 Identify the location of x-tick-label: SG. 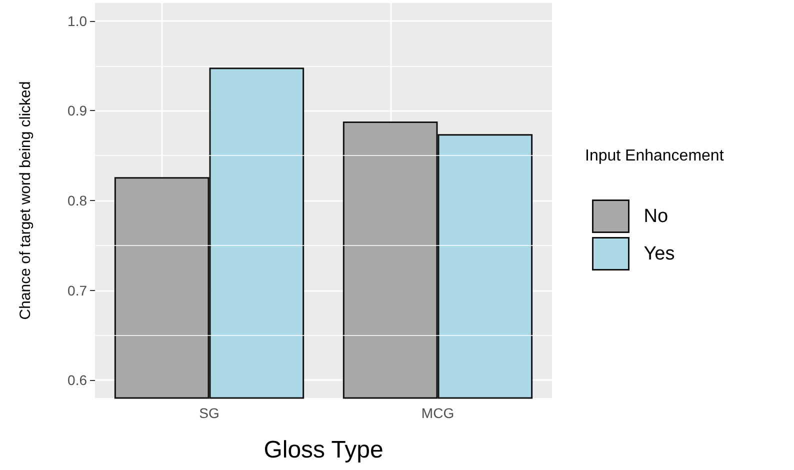
(209, 413).